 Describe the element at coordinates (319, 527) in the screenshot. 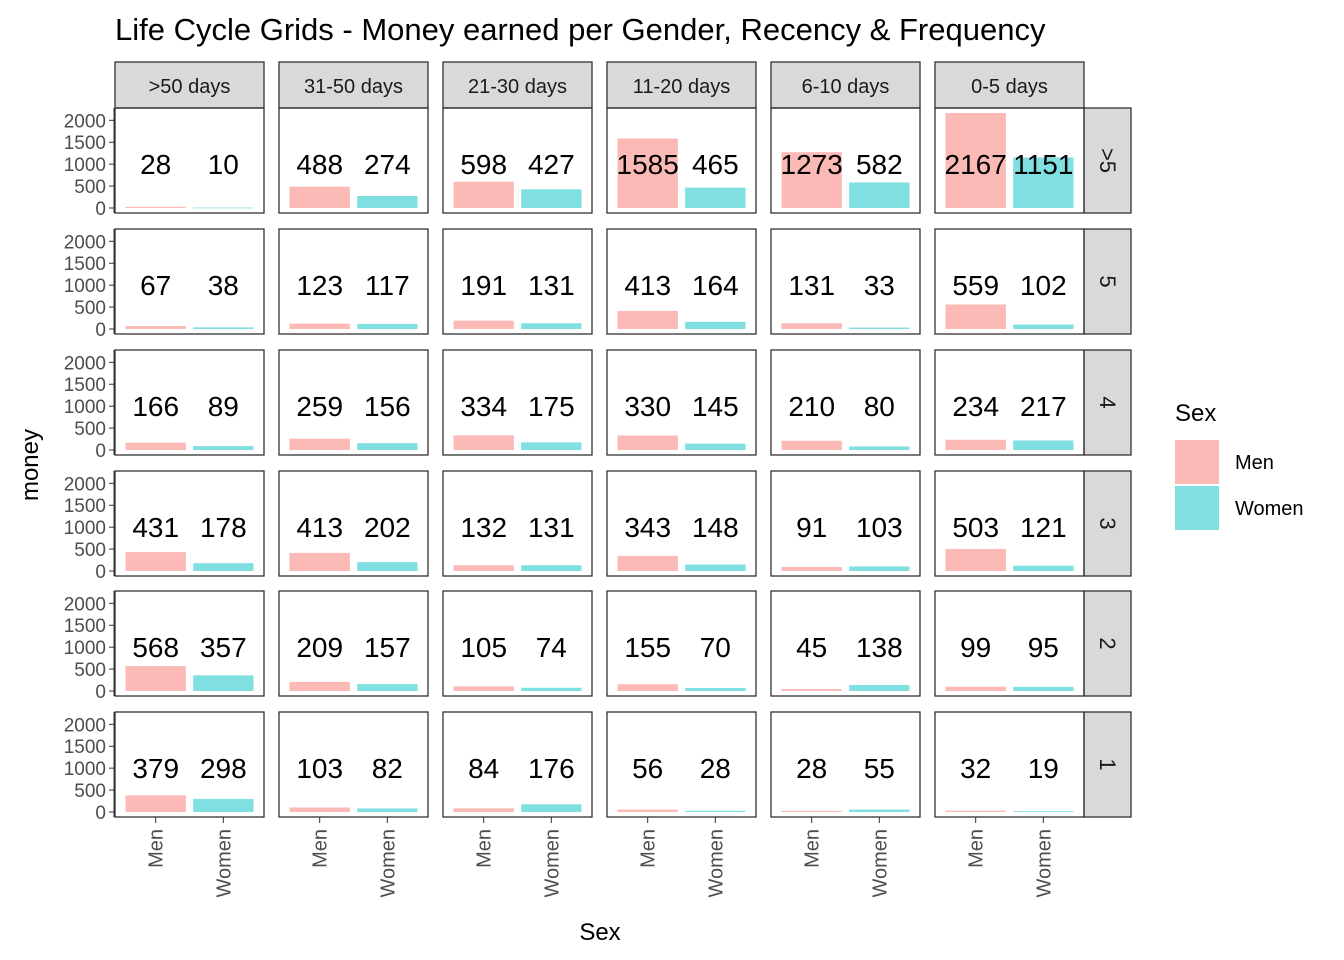

I see `data-label: 413` at that location.